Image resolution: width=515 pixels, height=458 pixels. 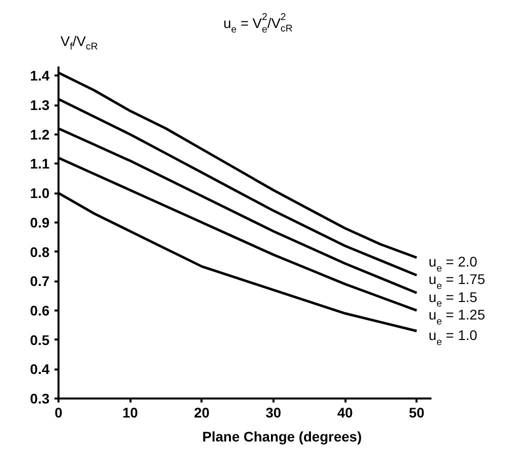 What do you see at coordinates (40, 398) in the screenshot?
I see `y-tick-label: 0.3` at bounding box center [40, 398].